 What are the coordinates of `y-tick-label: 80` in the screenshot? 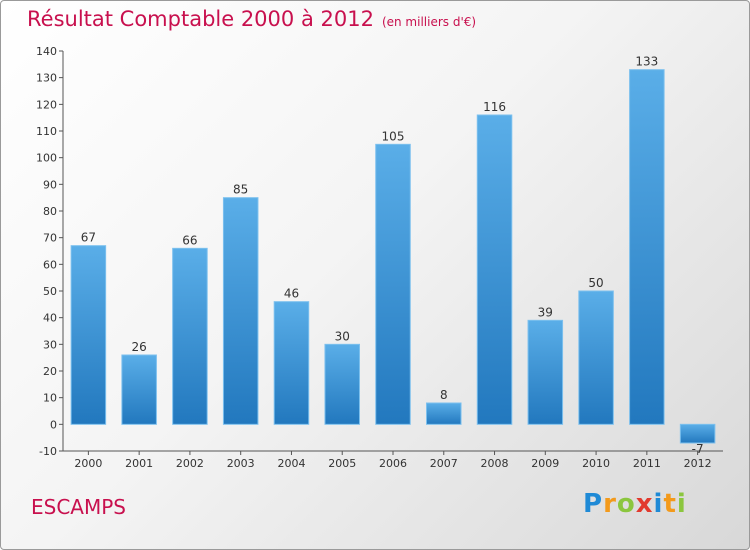 It's located at (50, 211).